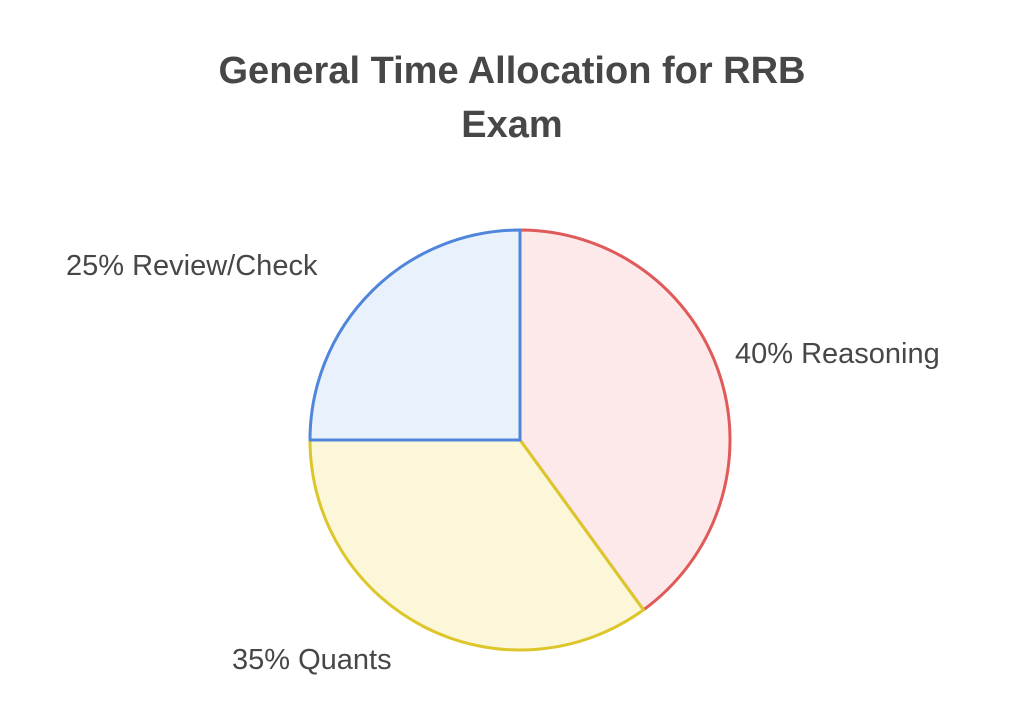  I want to click on chart-title-line-2: Exam, so click(512, 125).